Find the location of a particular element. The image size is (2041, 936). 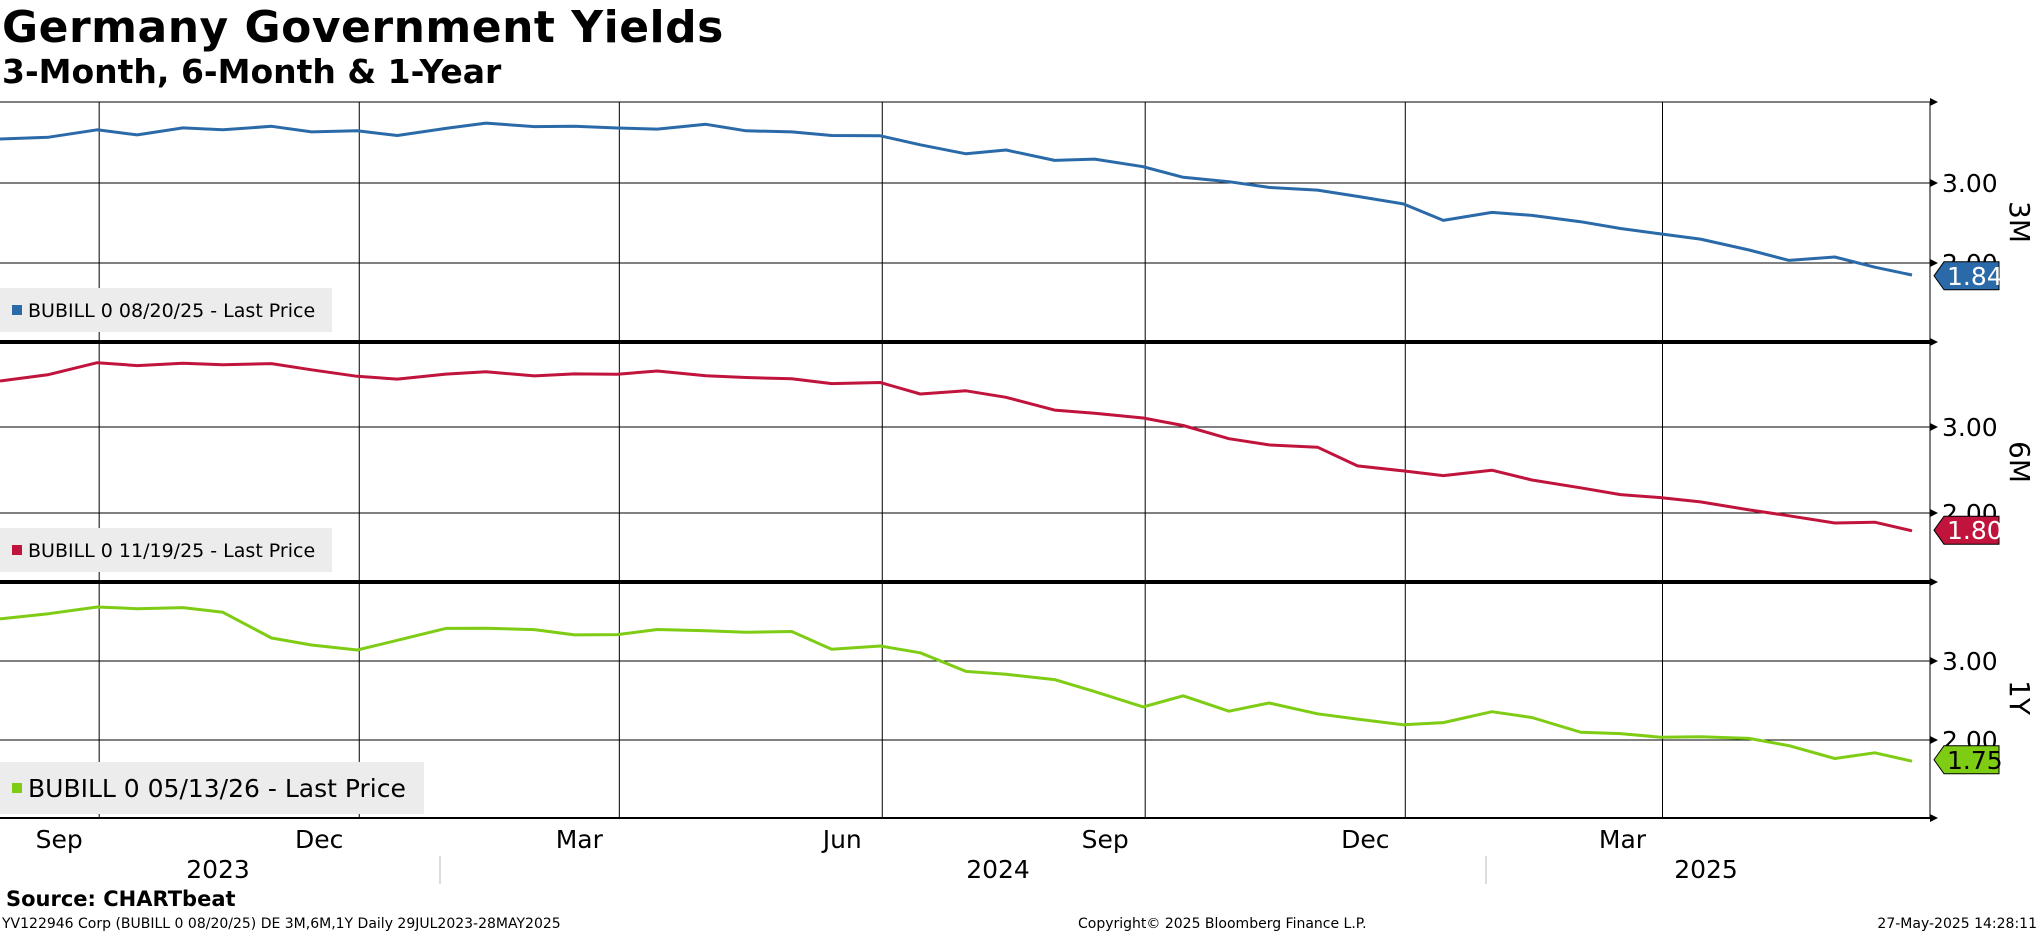

page-title: Germany Government Yields is located at coordinates (363, 27).